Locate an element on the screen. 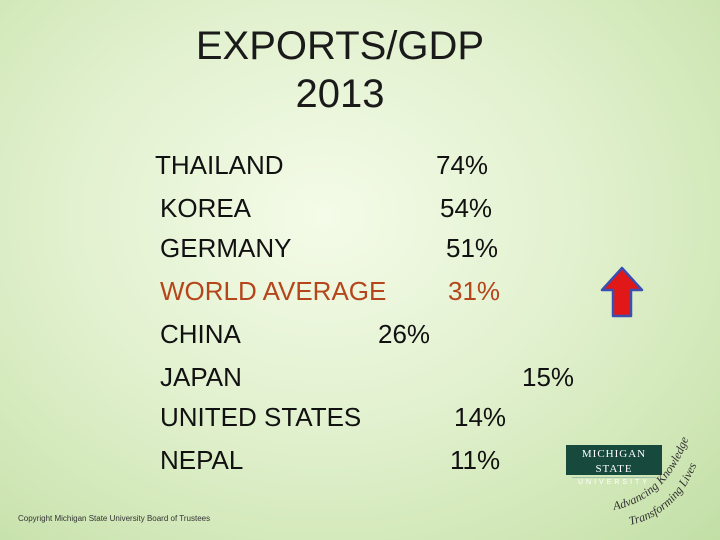 The width and height of the screenshot is (720, 540). red-up-arrow-icon is located at coordinates (622, 292).